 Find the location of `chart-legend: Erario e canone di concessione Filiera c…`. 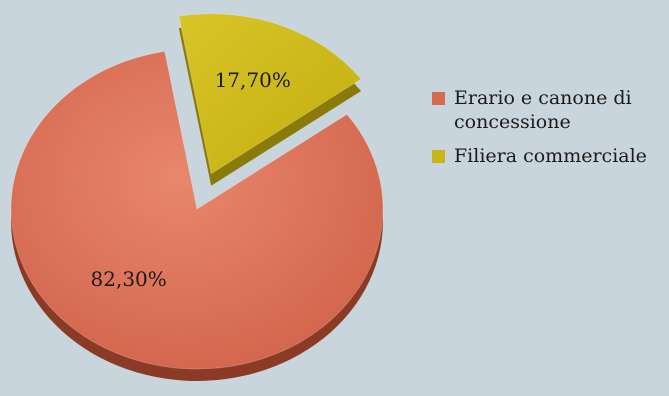

chart-legend: Erario e canone di concessione Filiera c… is located at coordinates (550, 132).